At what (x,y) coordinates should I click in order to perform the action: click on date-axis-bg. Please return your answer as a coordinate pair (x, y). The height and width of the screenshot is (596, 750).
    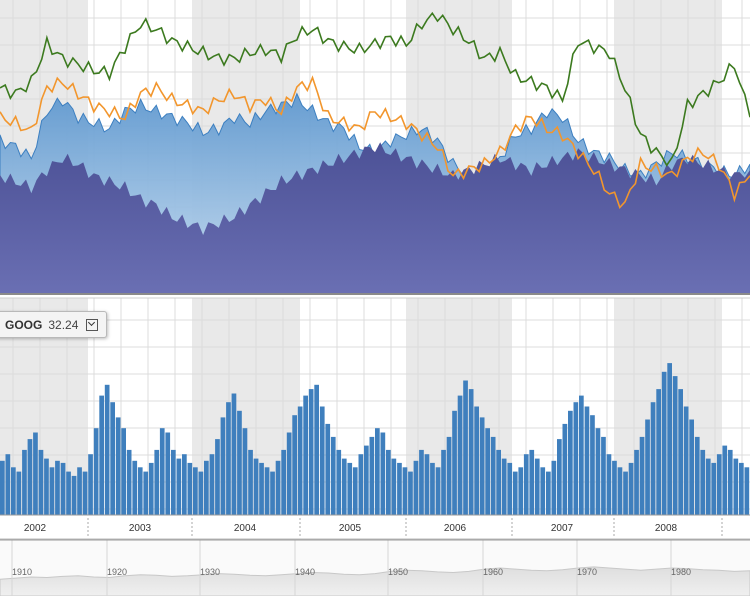
    Looking at the image, I should click on (375, 527).